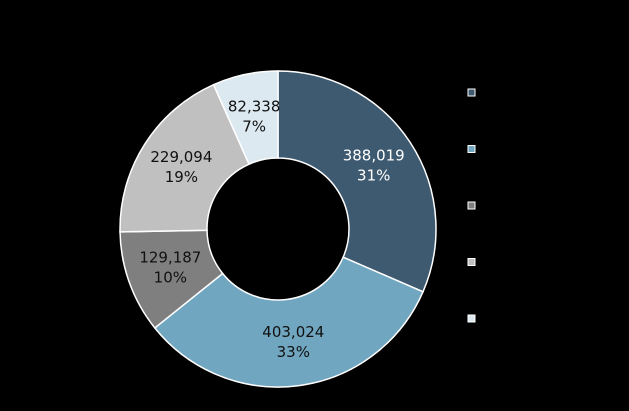 The height and width of the screenshot is (411, 629). Describe the element at coordinates (373, 176) in the screenshot. I see `percent-label: 31%` at that location.